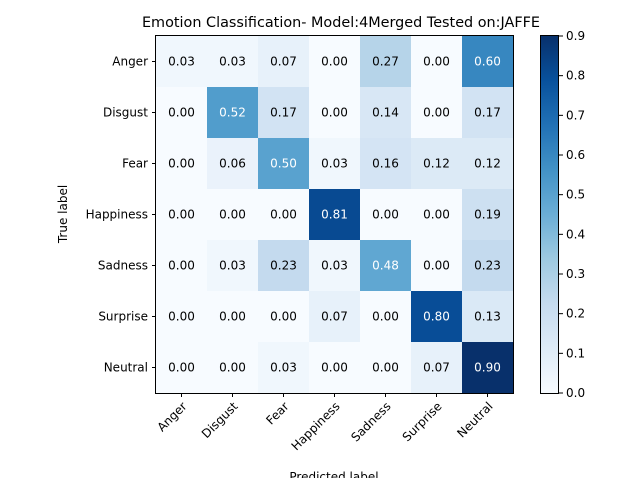 The height and width of the screenshot is (478, 640). I want to click on cell-value-label: 0.80, so click(436, 317).